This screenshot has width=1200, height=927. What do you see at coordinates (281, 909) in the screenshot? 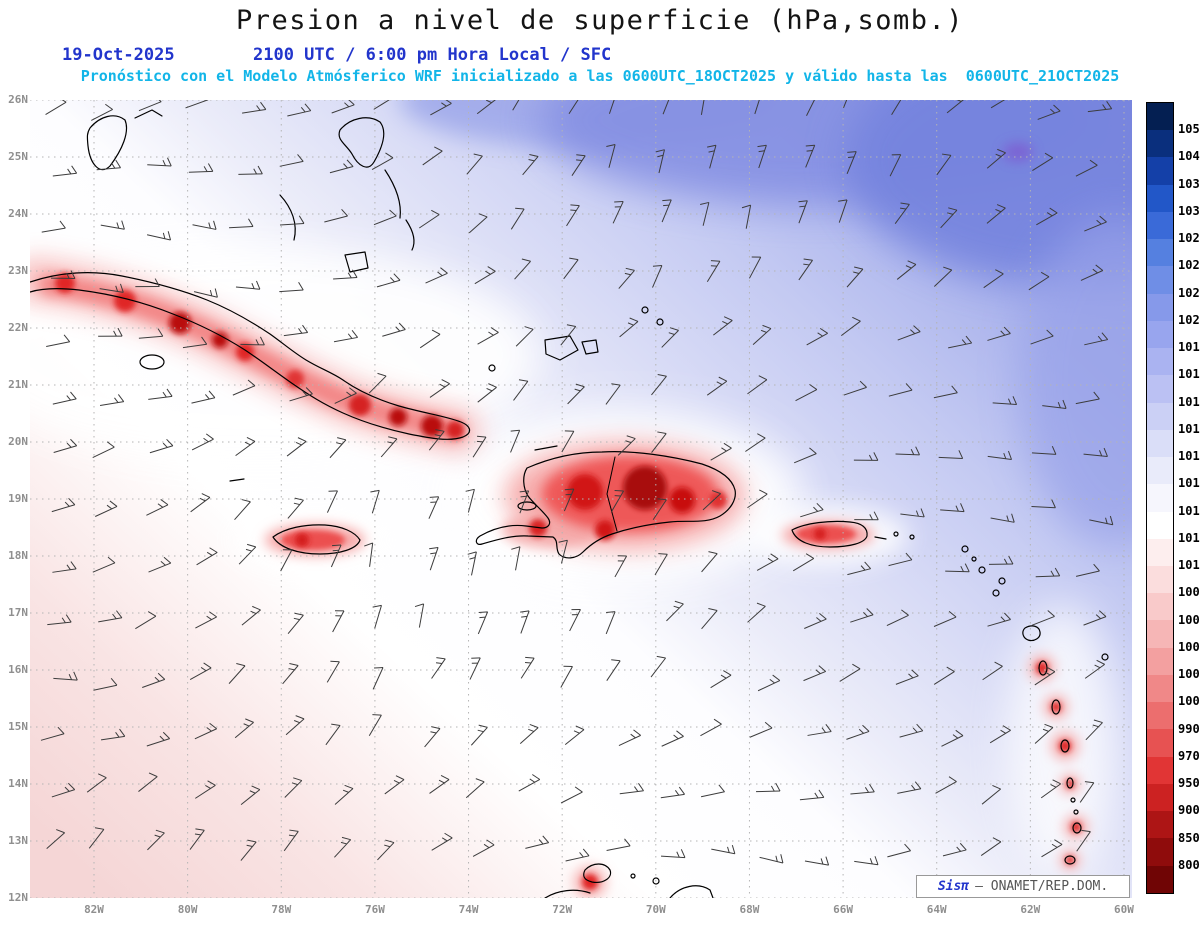
I see `lon-tick-label: 78W` at bounding box center [281, 909].